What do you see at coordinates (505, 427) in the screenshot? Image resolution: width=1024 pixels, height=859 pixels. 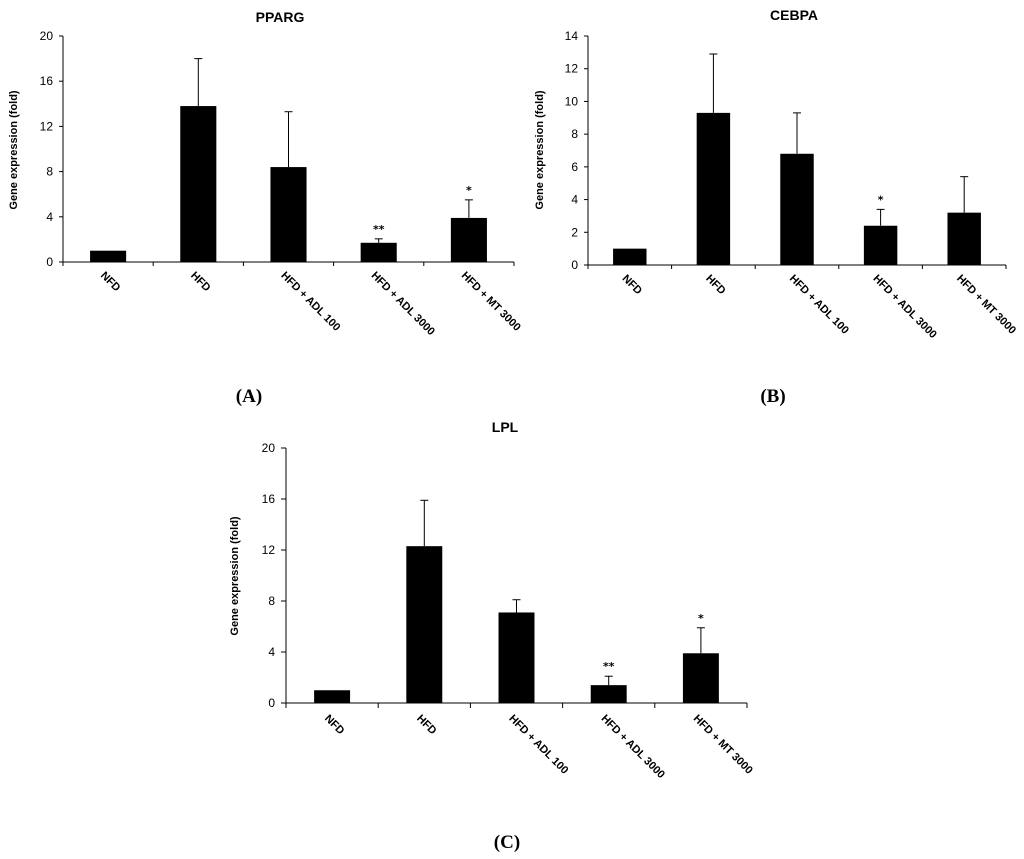 I see `chart-title: LPL` at bounding box center [505, 427].